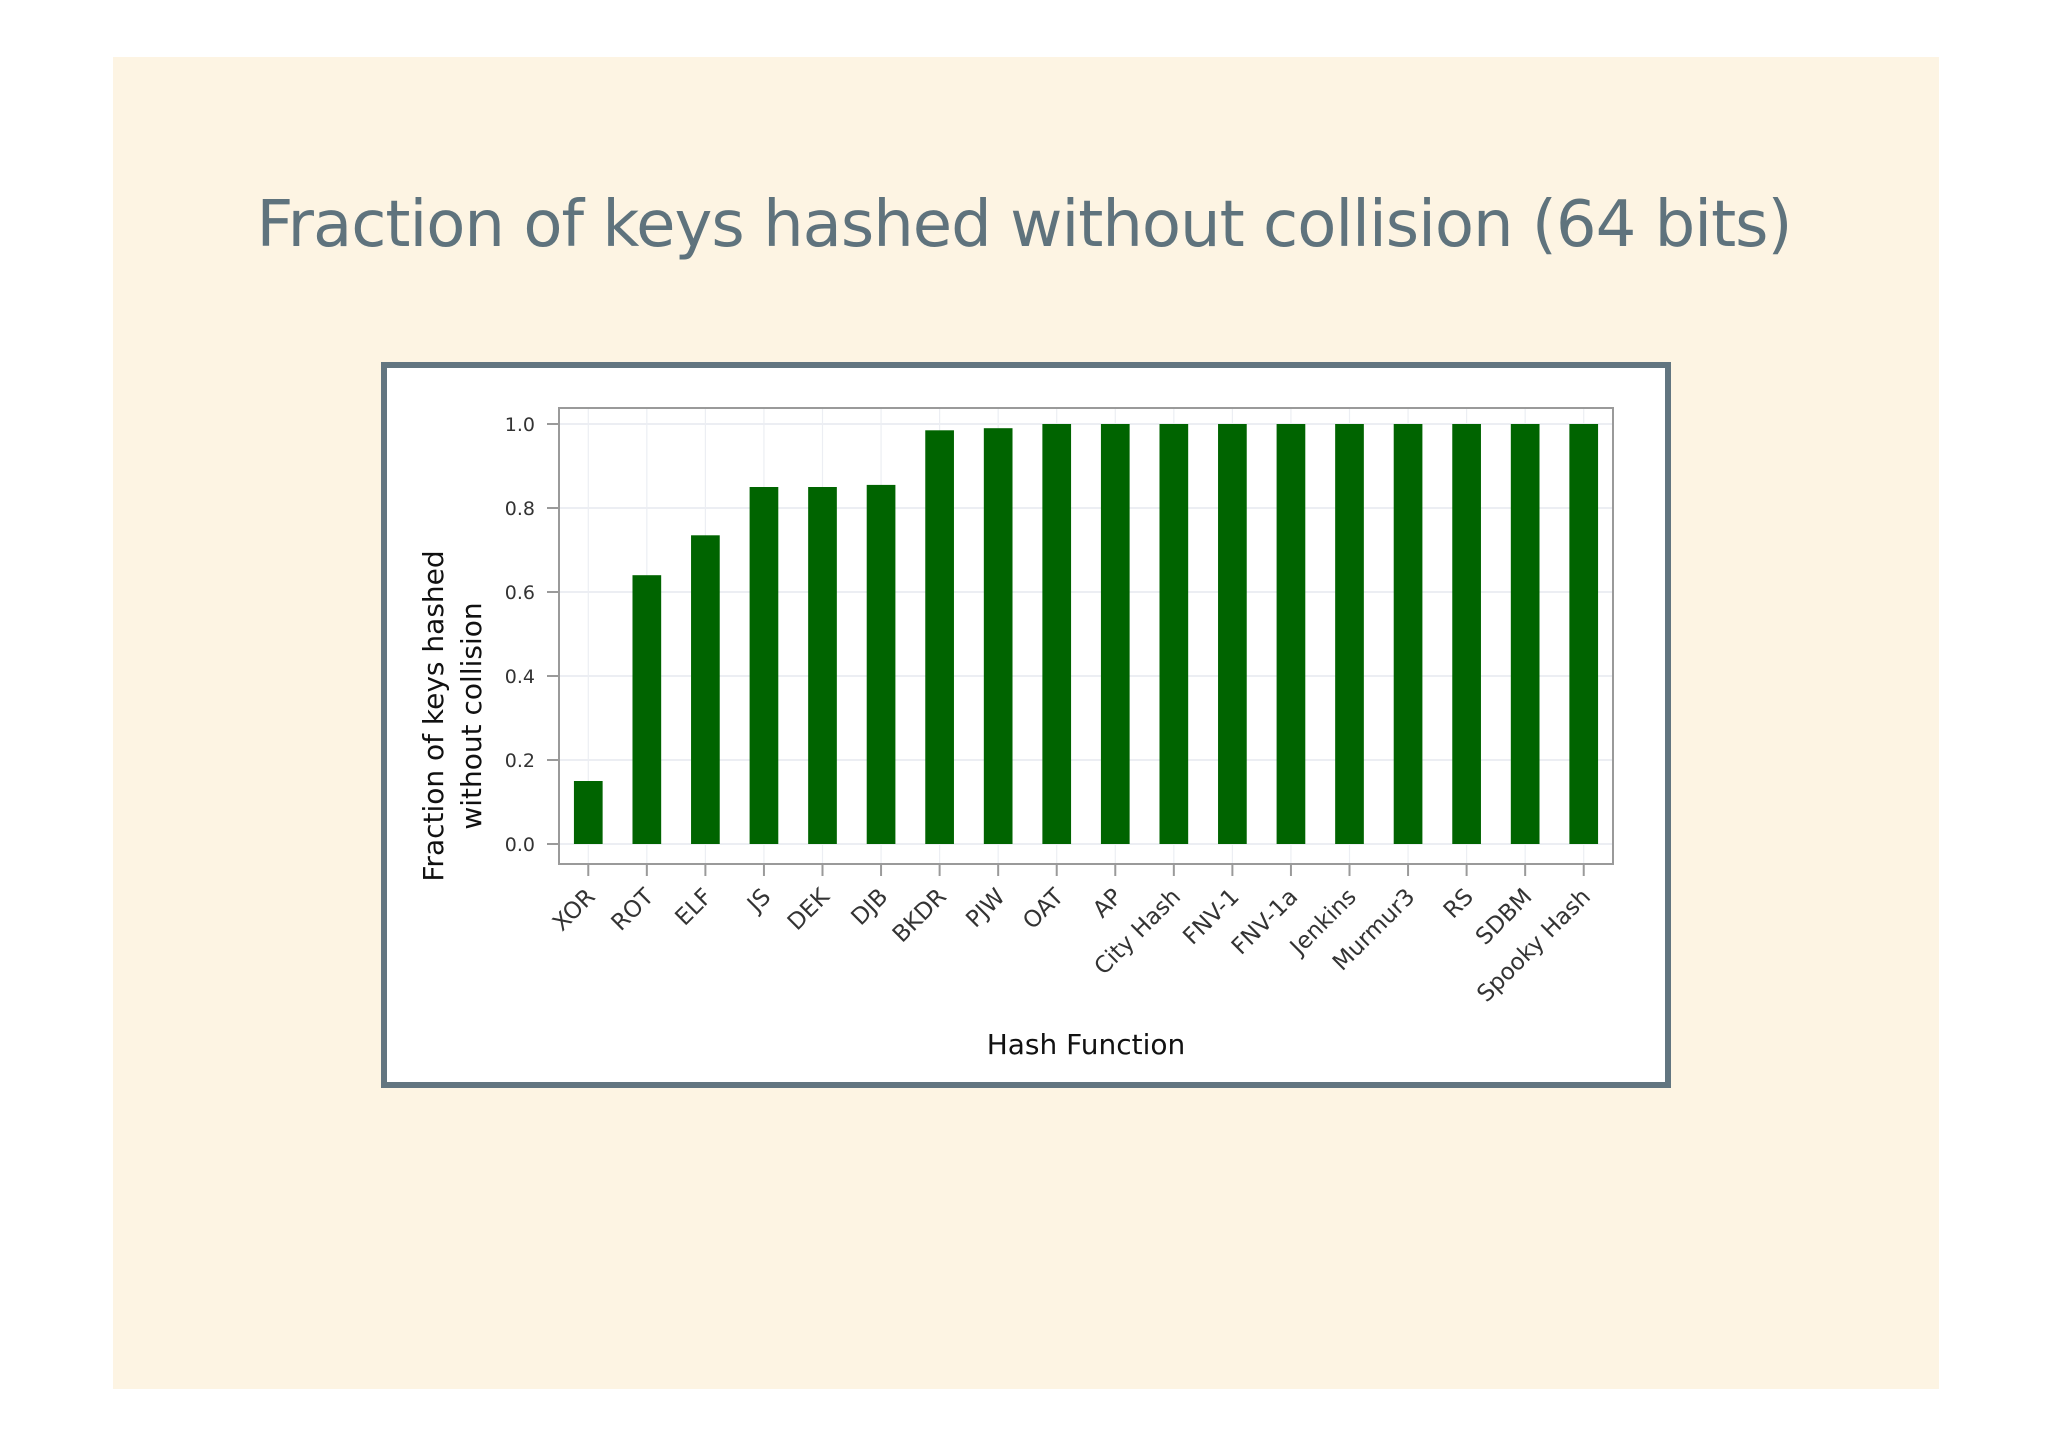 This screenshot has height=1447, width=2048. Describe the element at coordinates (881, 664) in the screenshot. I see `bar-djb` at that location.